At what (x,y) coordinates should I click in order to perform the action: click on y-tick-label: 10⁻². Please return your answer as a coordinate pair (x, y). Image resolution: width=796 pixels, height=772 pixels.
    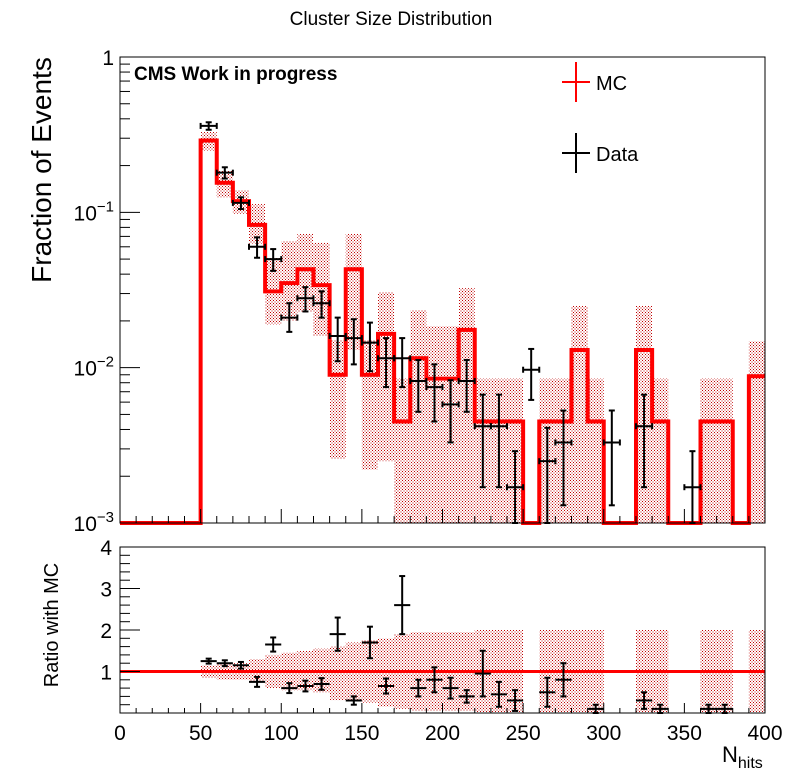
    Looking at the image, I should click on (94, 367).